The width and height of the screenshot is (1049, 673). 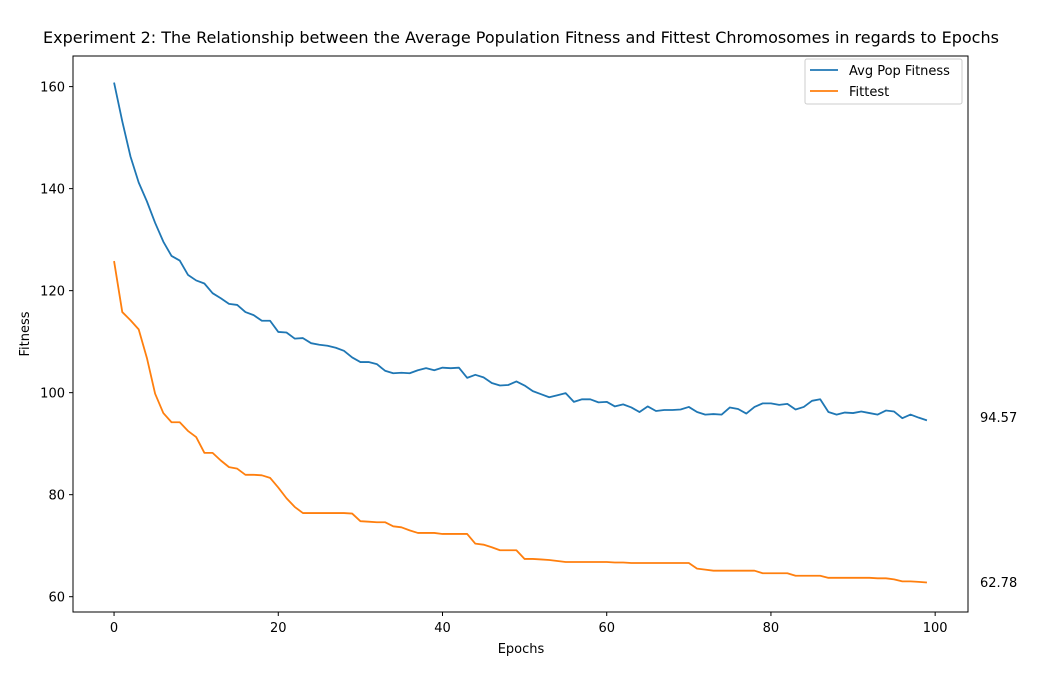 What do you see at coordinates (771, 628) in the screenshot?
I see `x-tick-label: 80` at bounding box center [771, 628].